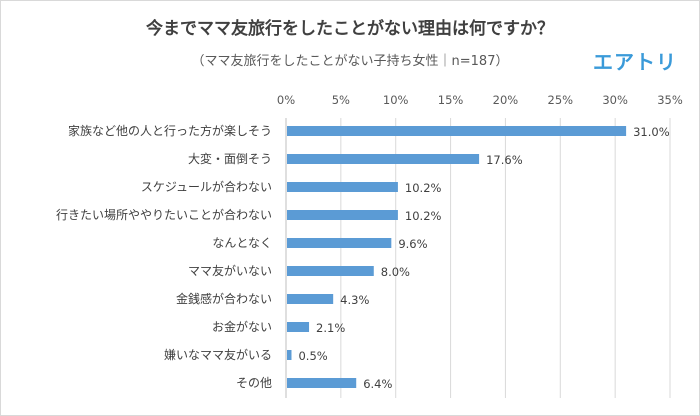 The height and width of the screenshot is (416, 700). What do you see at coordinates (312, 356) in the screenshot?
I see `value-label: 0.5%` at bounding box center [312, 356].